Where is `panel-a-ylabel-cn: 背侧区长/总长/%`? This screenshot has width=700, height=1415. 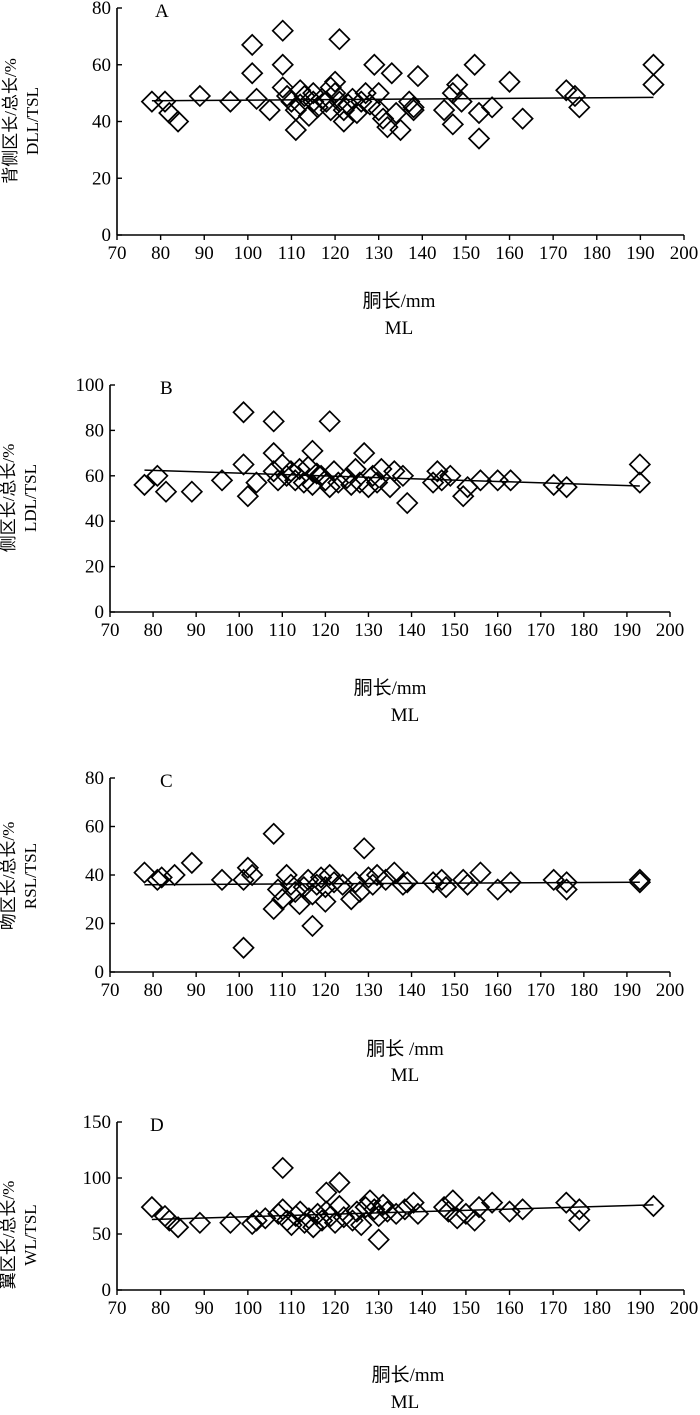
panel-a-ylabel-cn: 背侧区长/总长/% is located at coordinates (10, 121).